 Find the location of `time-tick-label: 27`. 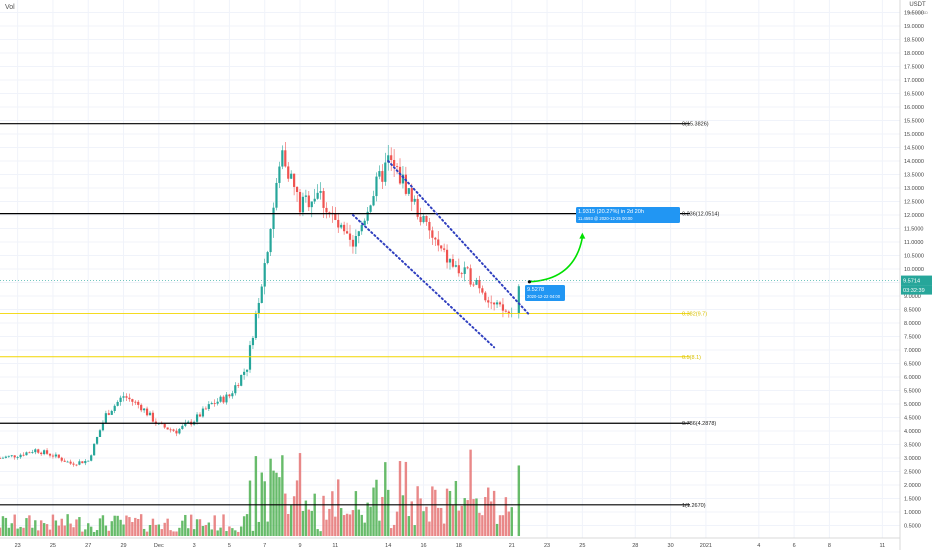

time-tick-label: 27 is located at coordinates (88, 546).